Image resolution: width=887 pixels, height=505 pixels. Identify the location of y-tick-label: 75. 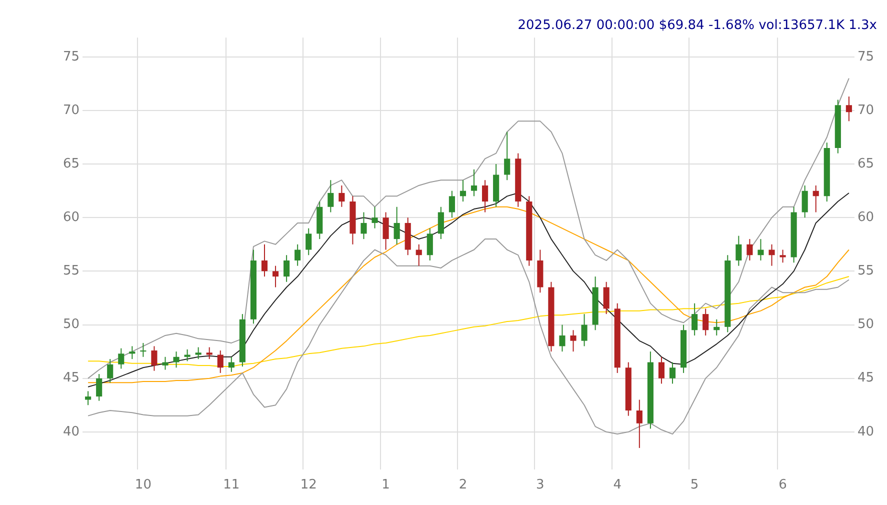
(71, 56).